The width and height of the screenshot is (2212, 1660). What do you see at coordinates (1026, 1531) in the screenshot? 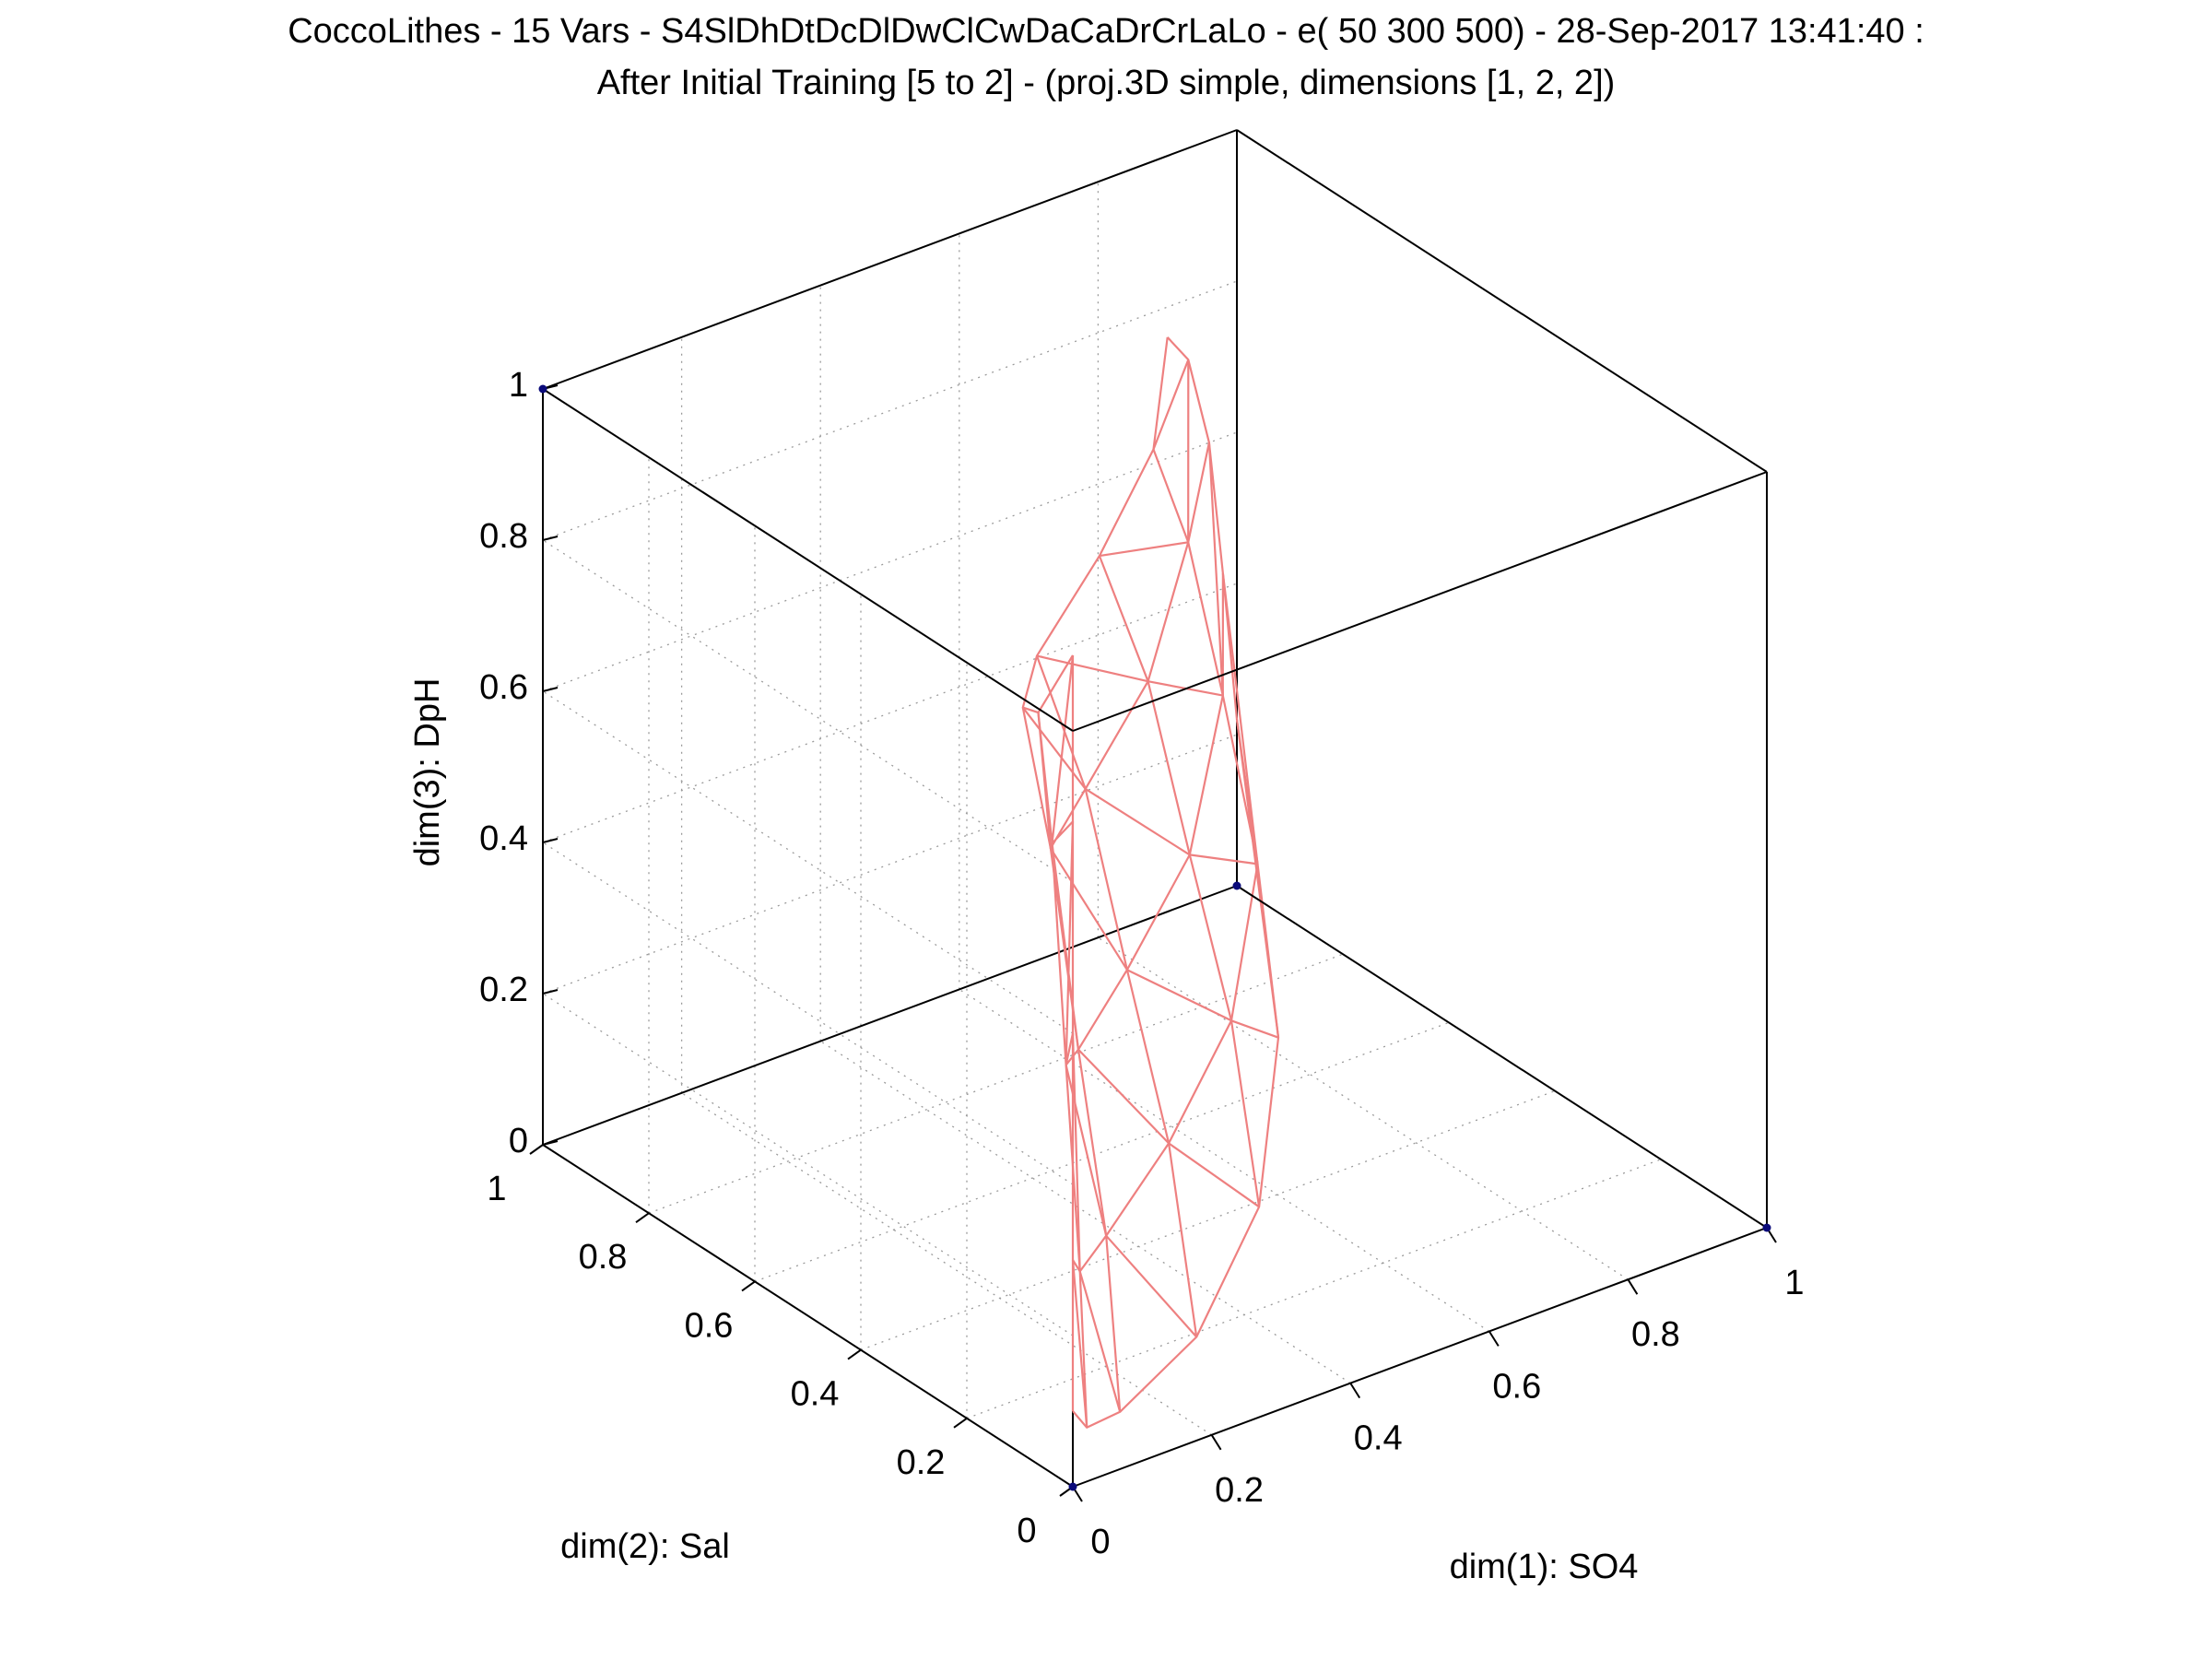
I see `y-tick-label: 0` at bounding box center [1026, 1531].